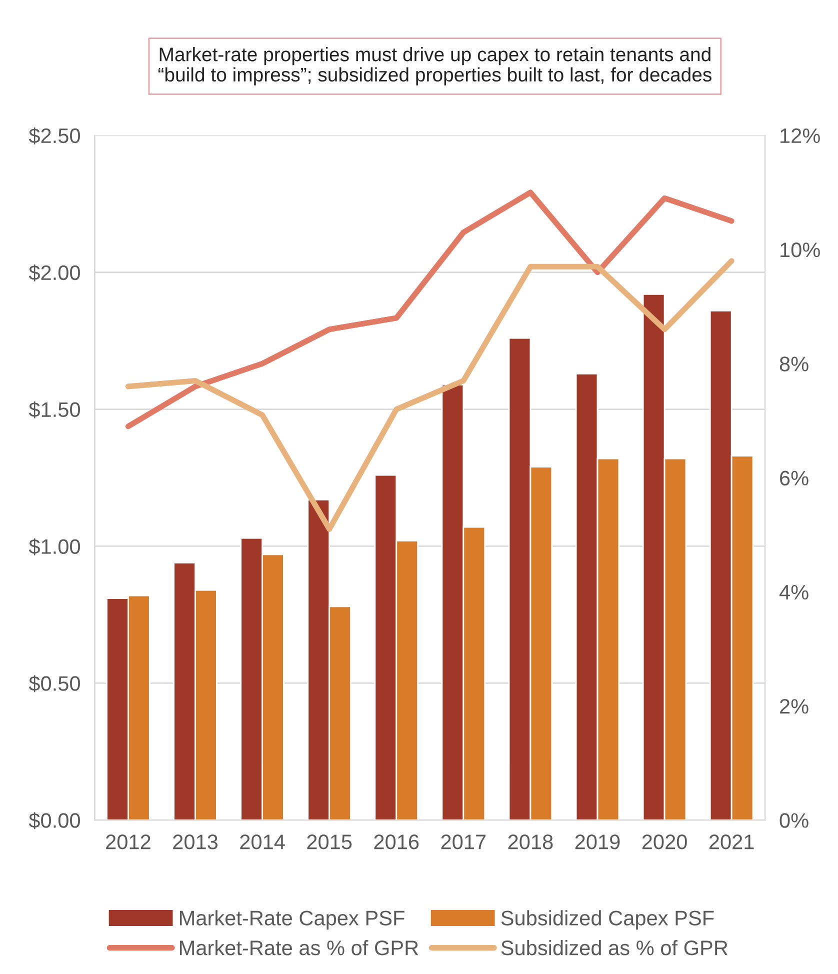 Image resolution: width=838 pixels, height=974 pixels. Describe the element at coordinates (396, 842) in the screenshot. I see `x-tick-label: 2016` at that location.